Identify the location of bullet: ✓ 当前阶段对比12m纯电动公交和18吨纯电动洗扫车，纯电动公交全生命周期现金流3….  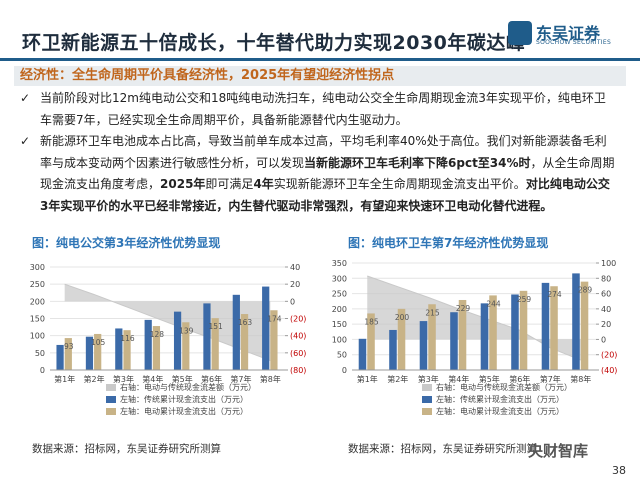
(318, 109).